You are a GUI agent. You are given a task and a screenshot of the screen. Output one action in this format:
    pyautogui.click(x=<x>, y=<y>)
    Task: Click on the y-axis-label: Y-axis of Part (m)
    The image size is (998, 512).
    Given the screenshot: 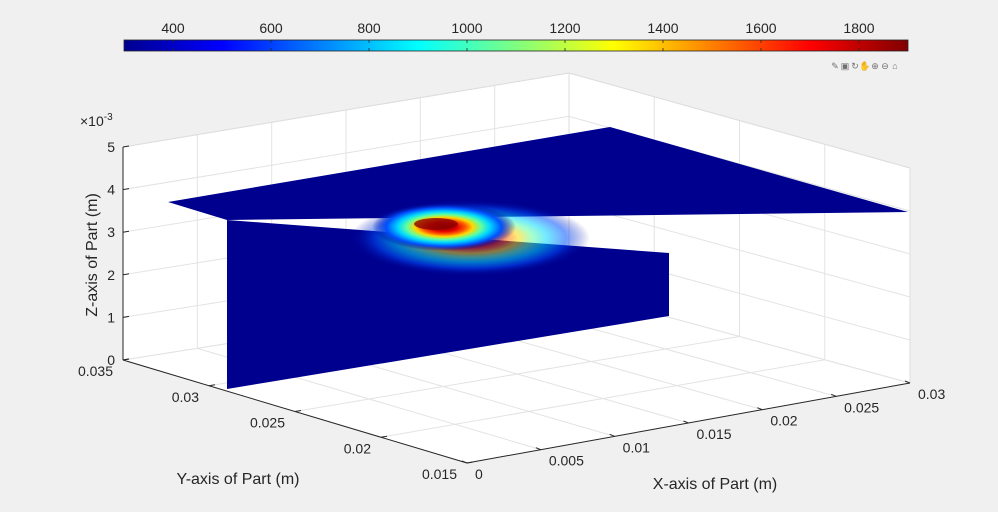 What is the action you would take?
    pyautogui.click(x=238, y=479)
    